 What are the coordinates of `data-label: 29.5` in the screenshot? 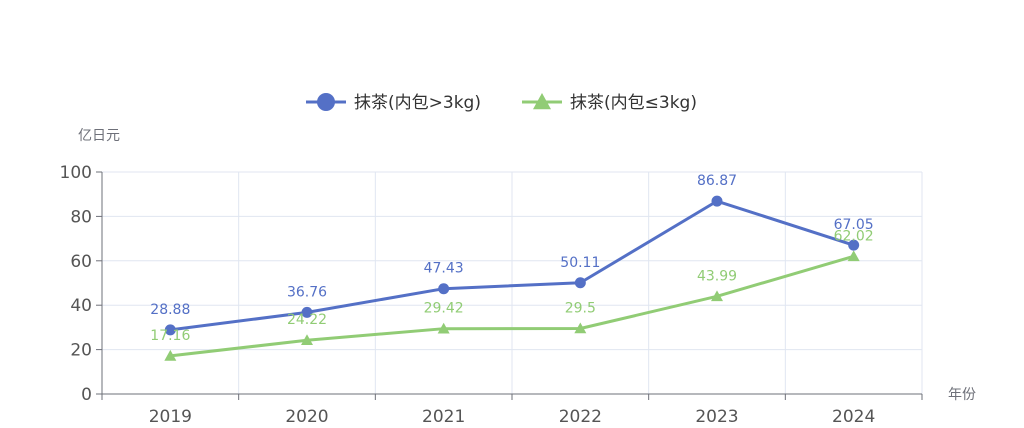 It's located at (580, 309).